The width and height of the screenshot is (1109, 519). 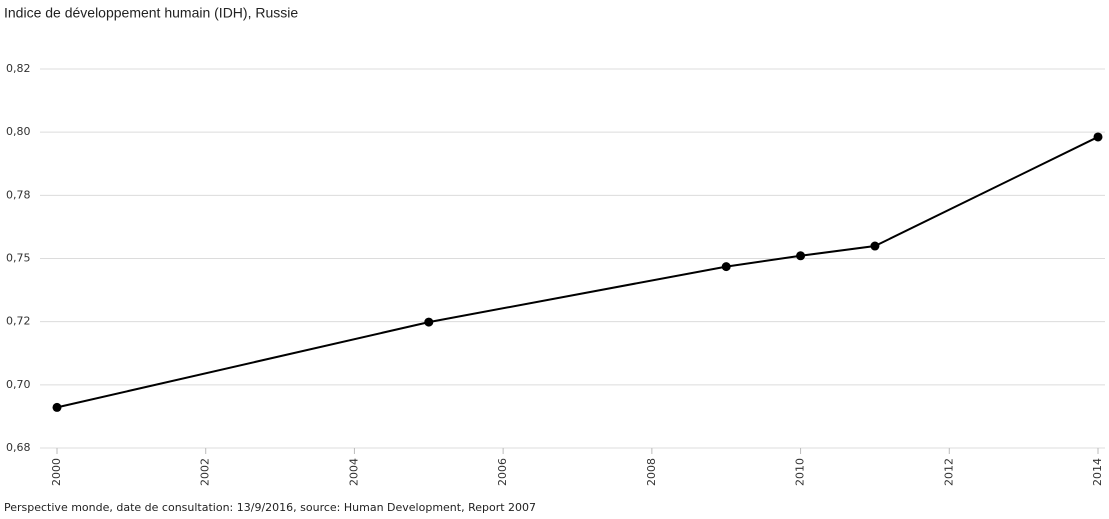 What do you see at coordinates (353, 472) in the screenshot?
I see `x-tick-label: 2004` at bounding box center [353, 472].